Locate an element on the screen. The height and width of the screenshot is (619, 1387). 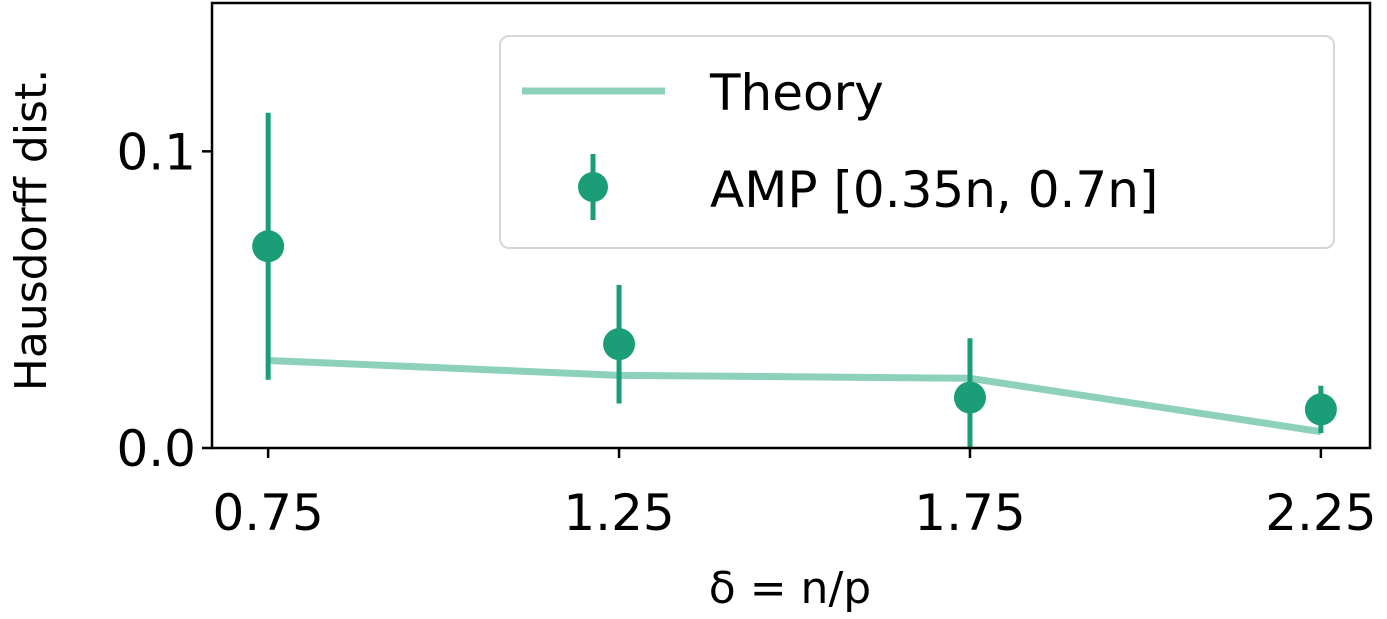
x-tick-label: 0.75 is located at coordinates (267, 513).